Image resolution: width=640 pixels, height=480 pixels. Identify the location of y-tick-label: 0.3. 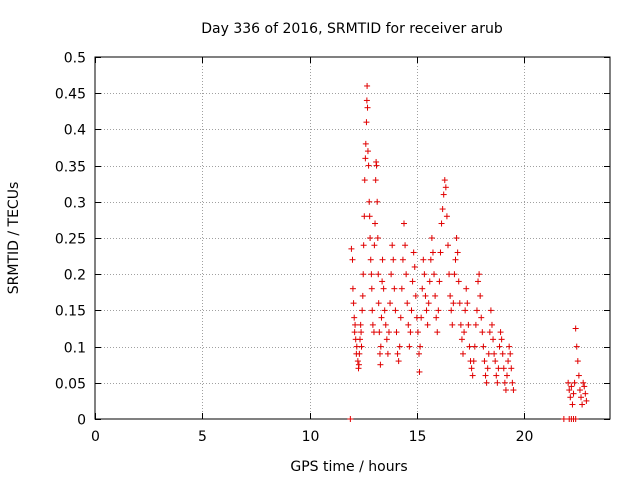
(75, 204).